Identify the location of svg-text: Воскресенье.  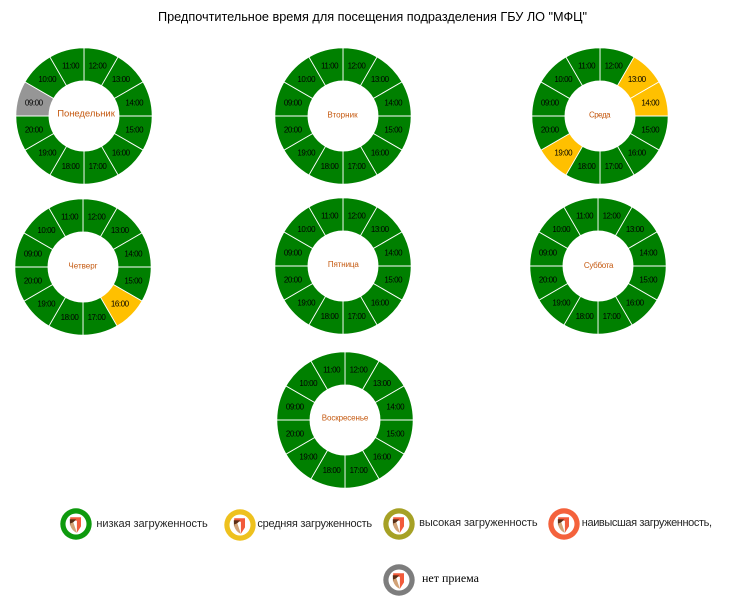
(345, 417).